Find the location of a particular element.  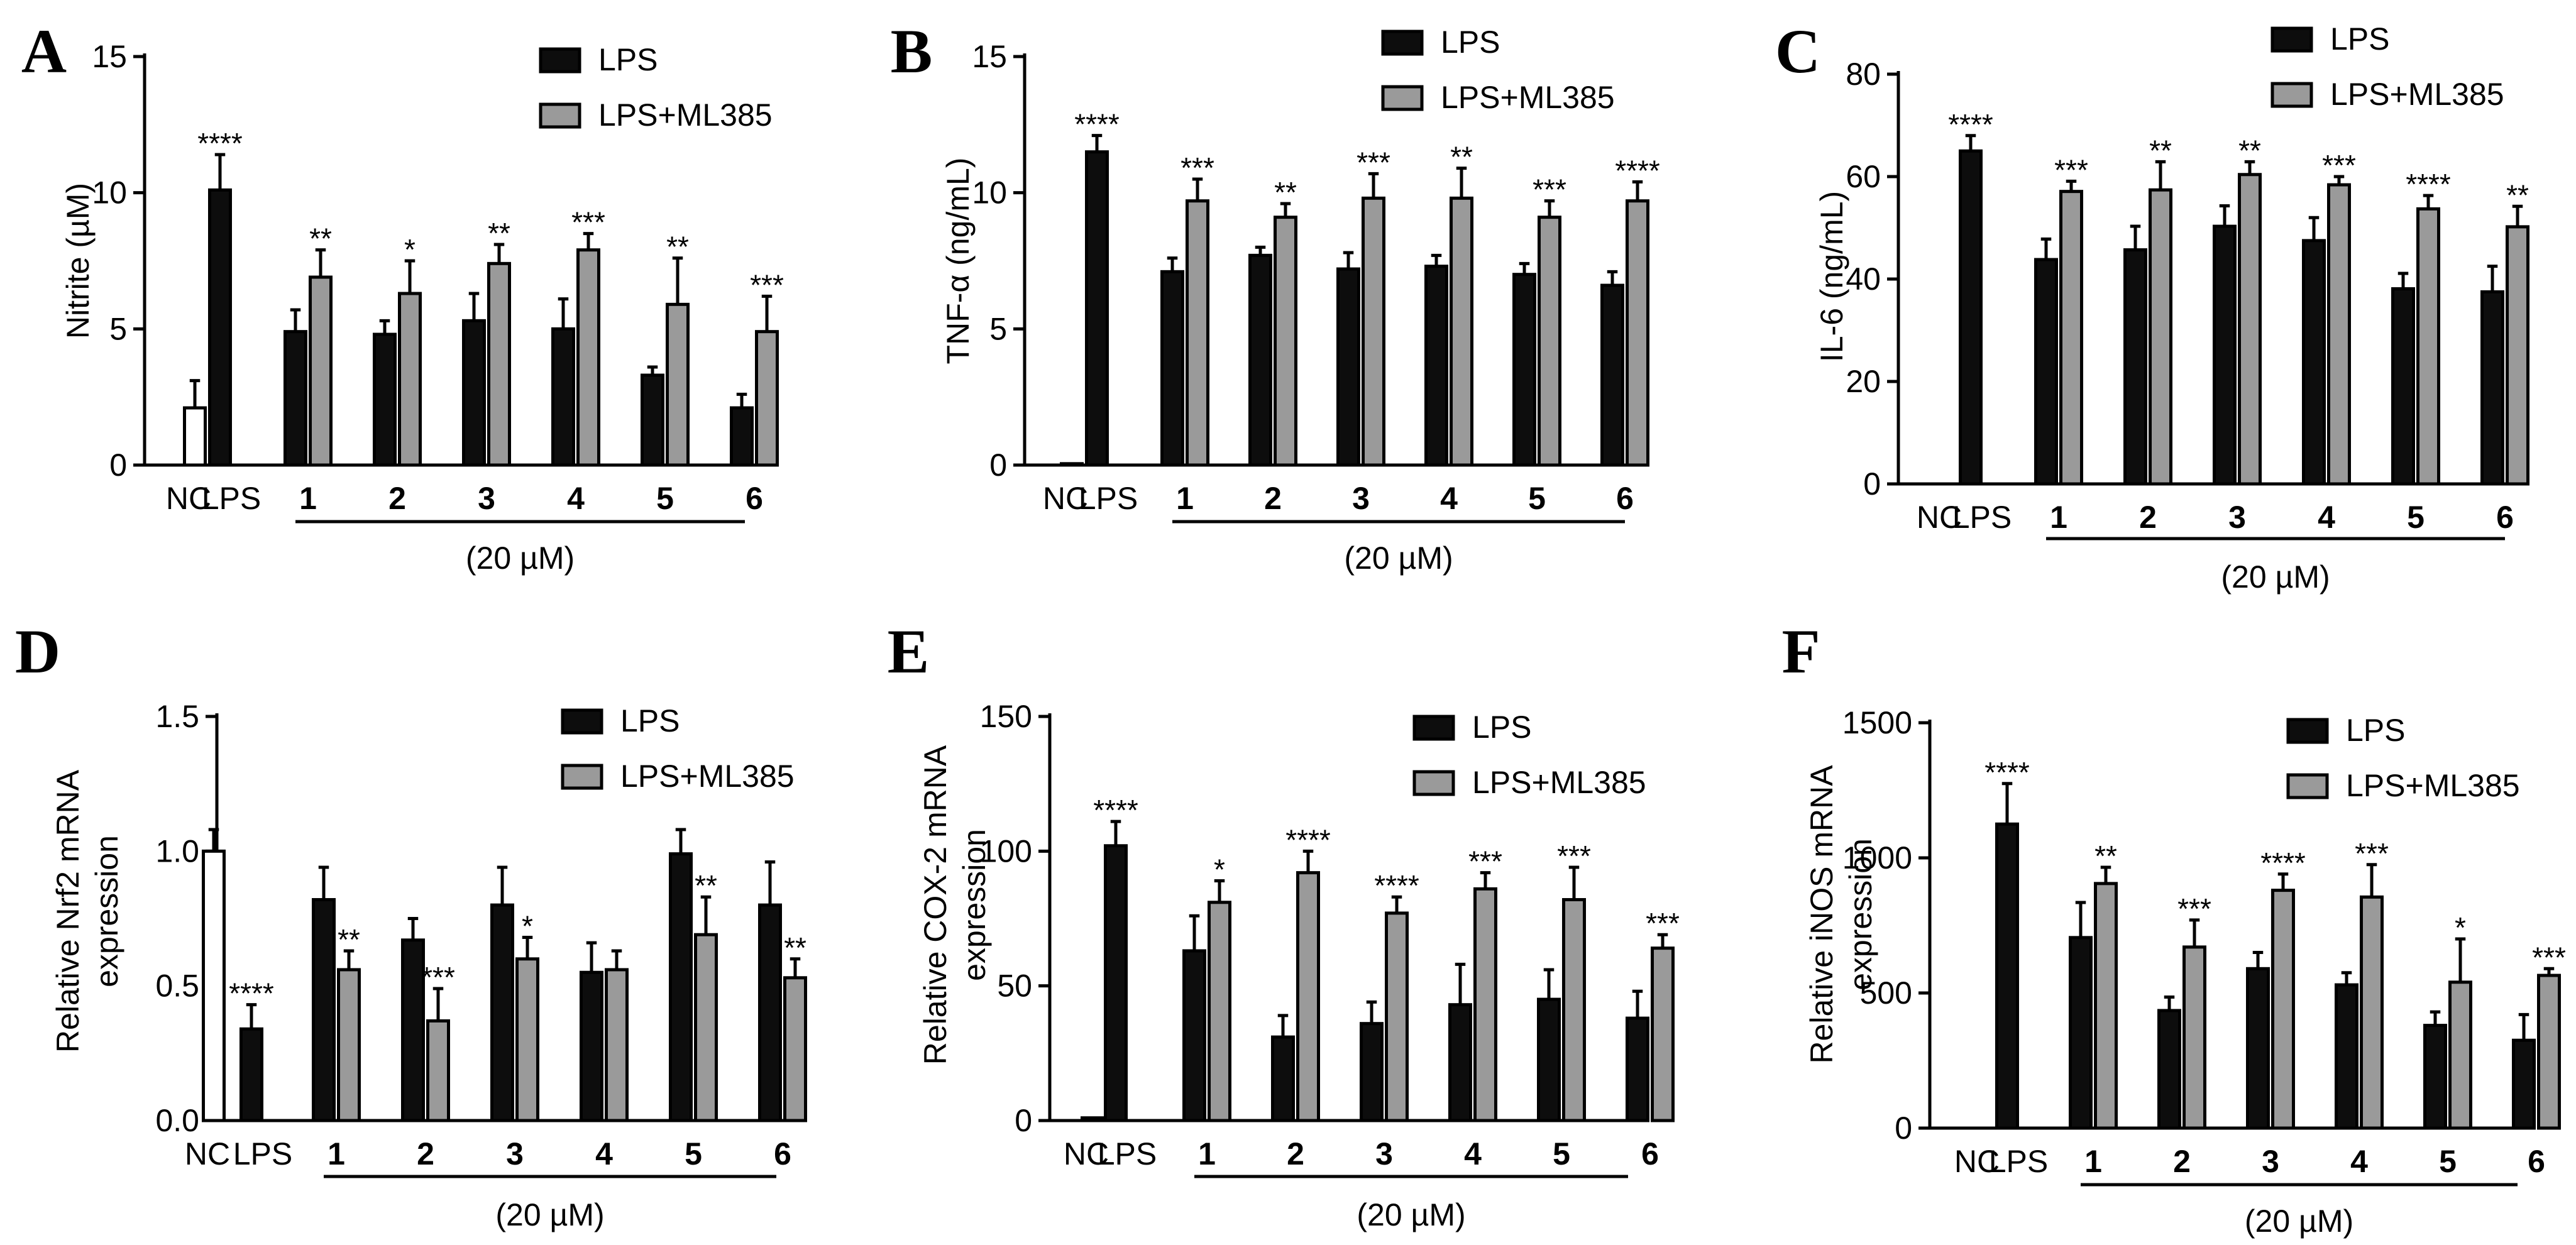

y-tick-label: 60 is located at coordinates (1863, 176).